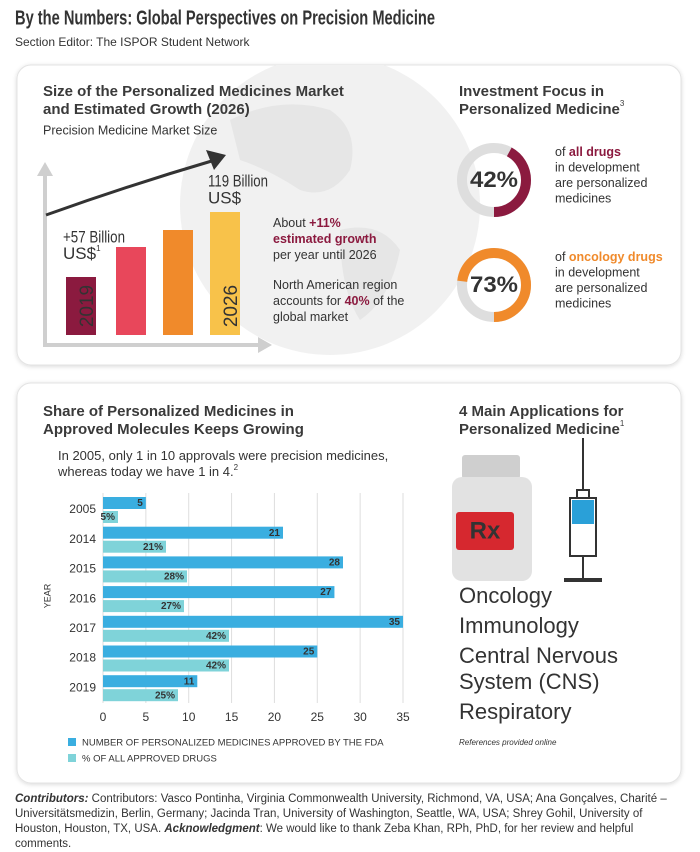 This screenshot has height=852, width=700. Describe the element at coordinates (583, 510) in the screenshot. I see `syringe-icon` at that location.